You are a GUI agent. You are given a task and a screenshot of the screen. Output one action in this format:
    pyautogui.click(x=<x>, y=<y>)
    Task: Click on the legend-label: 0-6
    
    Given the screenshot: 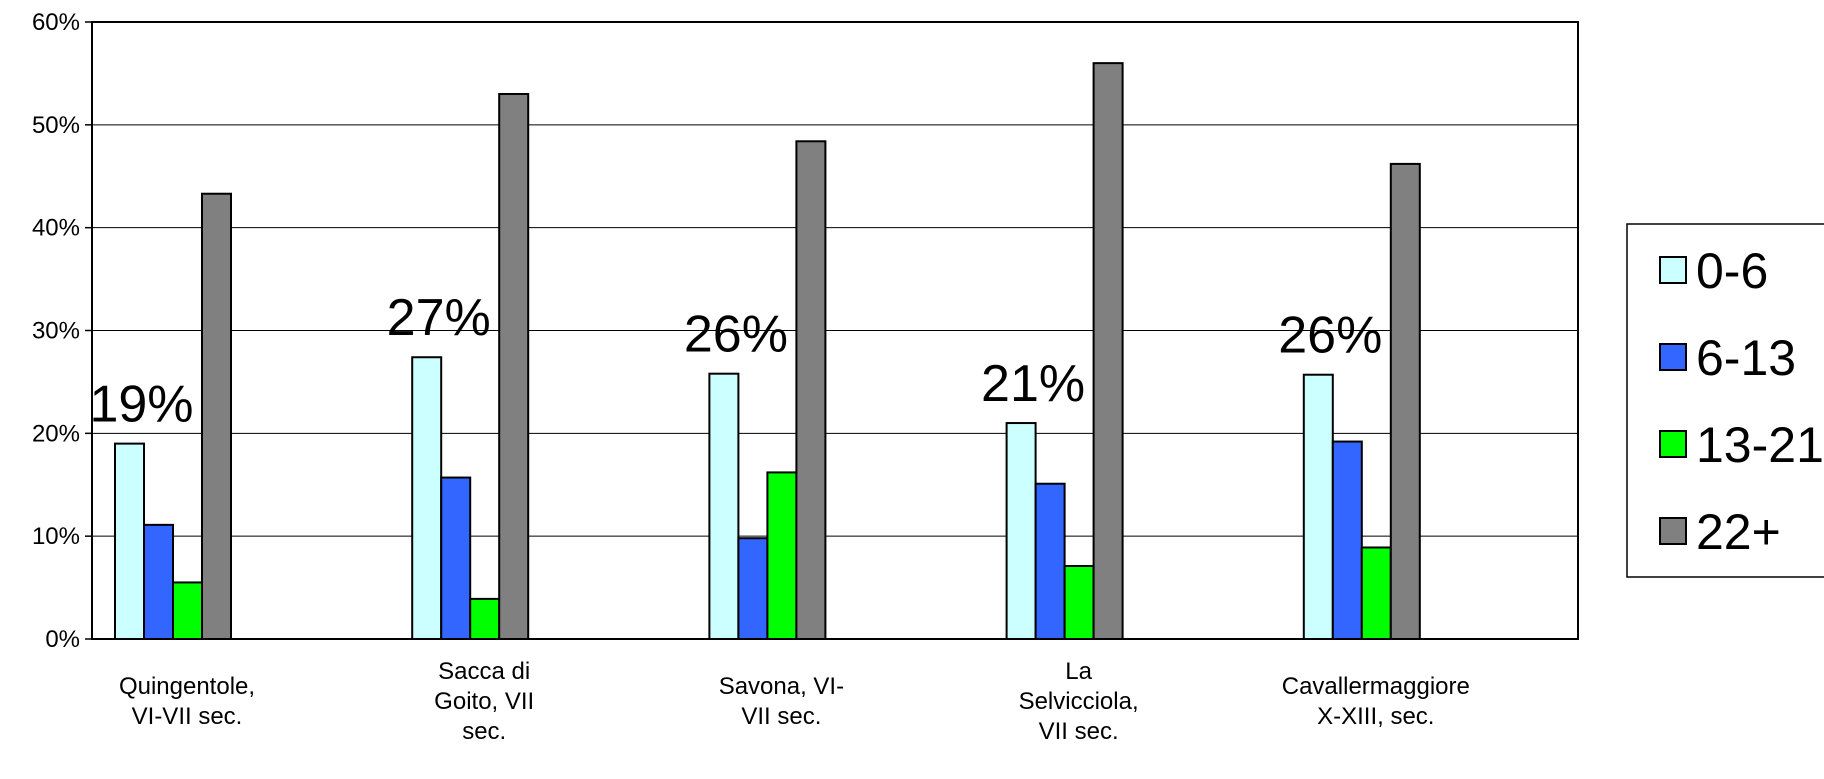 What is the action you would take?
    pyautogui.click(x=1732, y=271)
    